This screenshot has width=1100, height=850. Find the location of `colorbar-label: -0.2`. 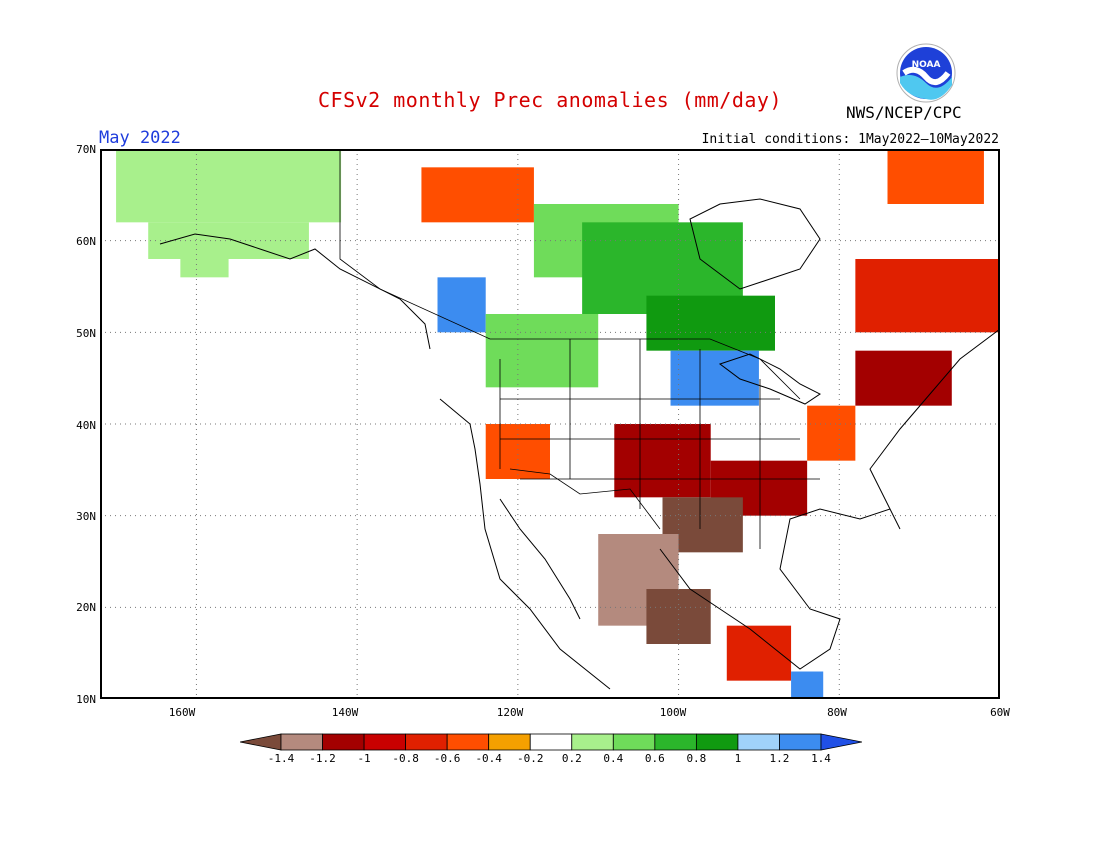

colorbar-label: -0.2 is located at coordinates (530, 758).